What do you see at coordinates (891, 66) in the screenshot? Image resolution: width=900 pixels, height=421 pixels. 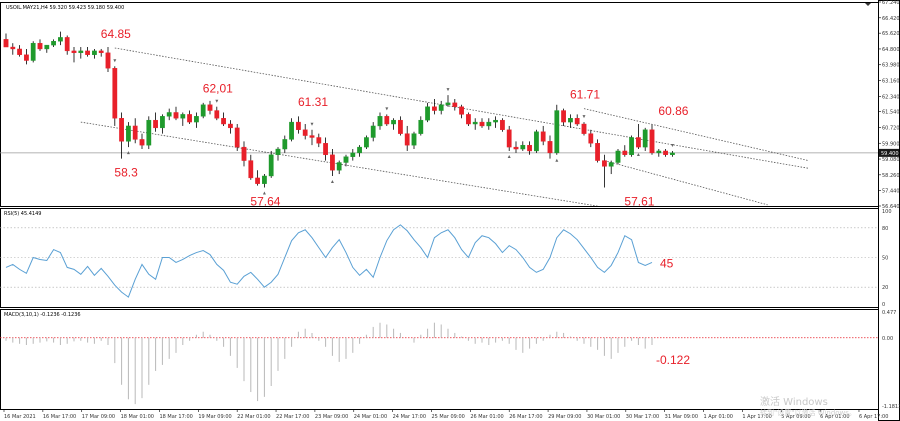 I see `price-tick-label: 63.980` at bounding box center [891, 66].